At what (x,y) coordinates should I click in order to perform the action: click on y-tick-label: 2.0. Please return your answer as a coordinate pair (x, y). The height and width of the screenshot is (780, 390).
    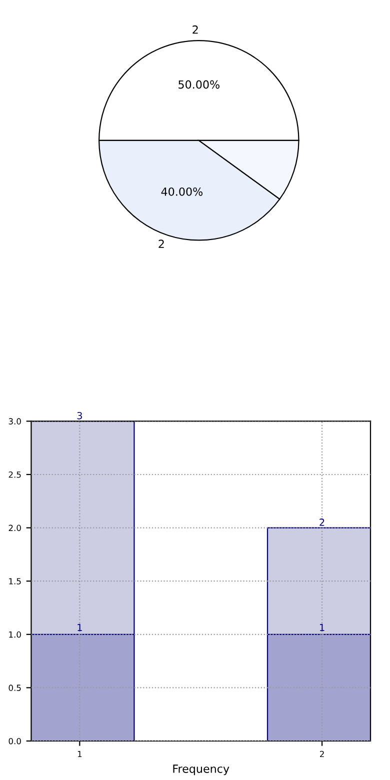
    Looking at the image, I should click on (14, 528).